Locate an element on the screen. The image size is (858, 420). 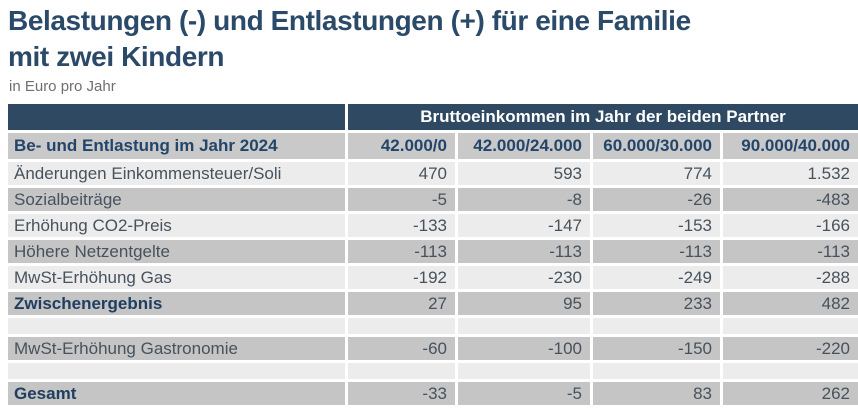
title-line-2: mit zwei Kindern is located at coordinates (116, 56).